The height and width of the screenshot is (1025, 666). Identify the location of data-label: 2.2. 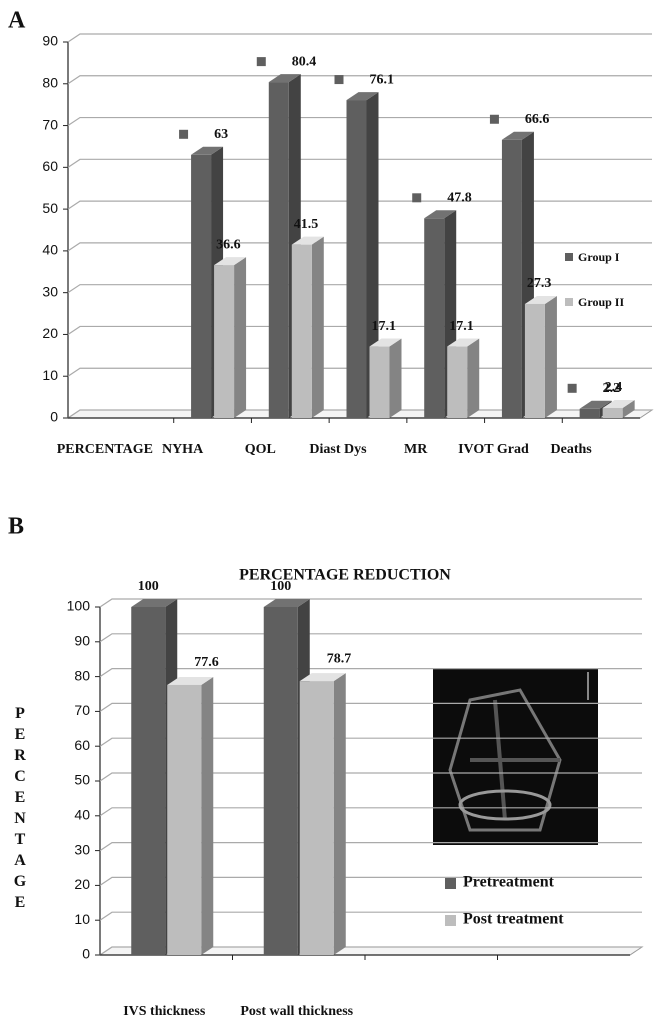
(612, 388).